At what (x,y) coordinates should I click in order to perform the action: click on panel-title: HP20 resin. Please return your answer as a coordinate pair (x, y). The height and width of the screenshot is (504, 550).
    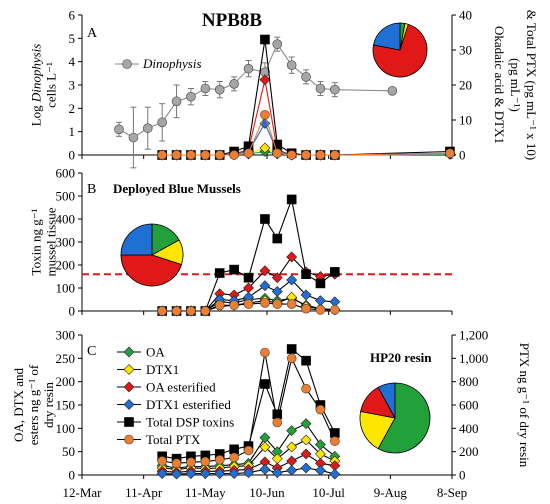
    Looking at the image, I should click on (401, 357).